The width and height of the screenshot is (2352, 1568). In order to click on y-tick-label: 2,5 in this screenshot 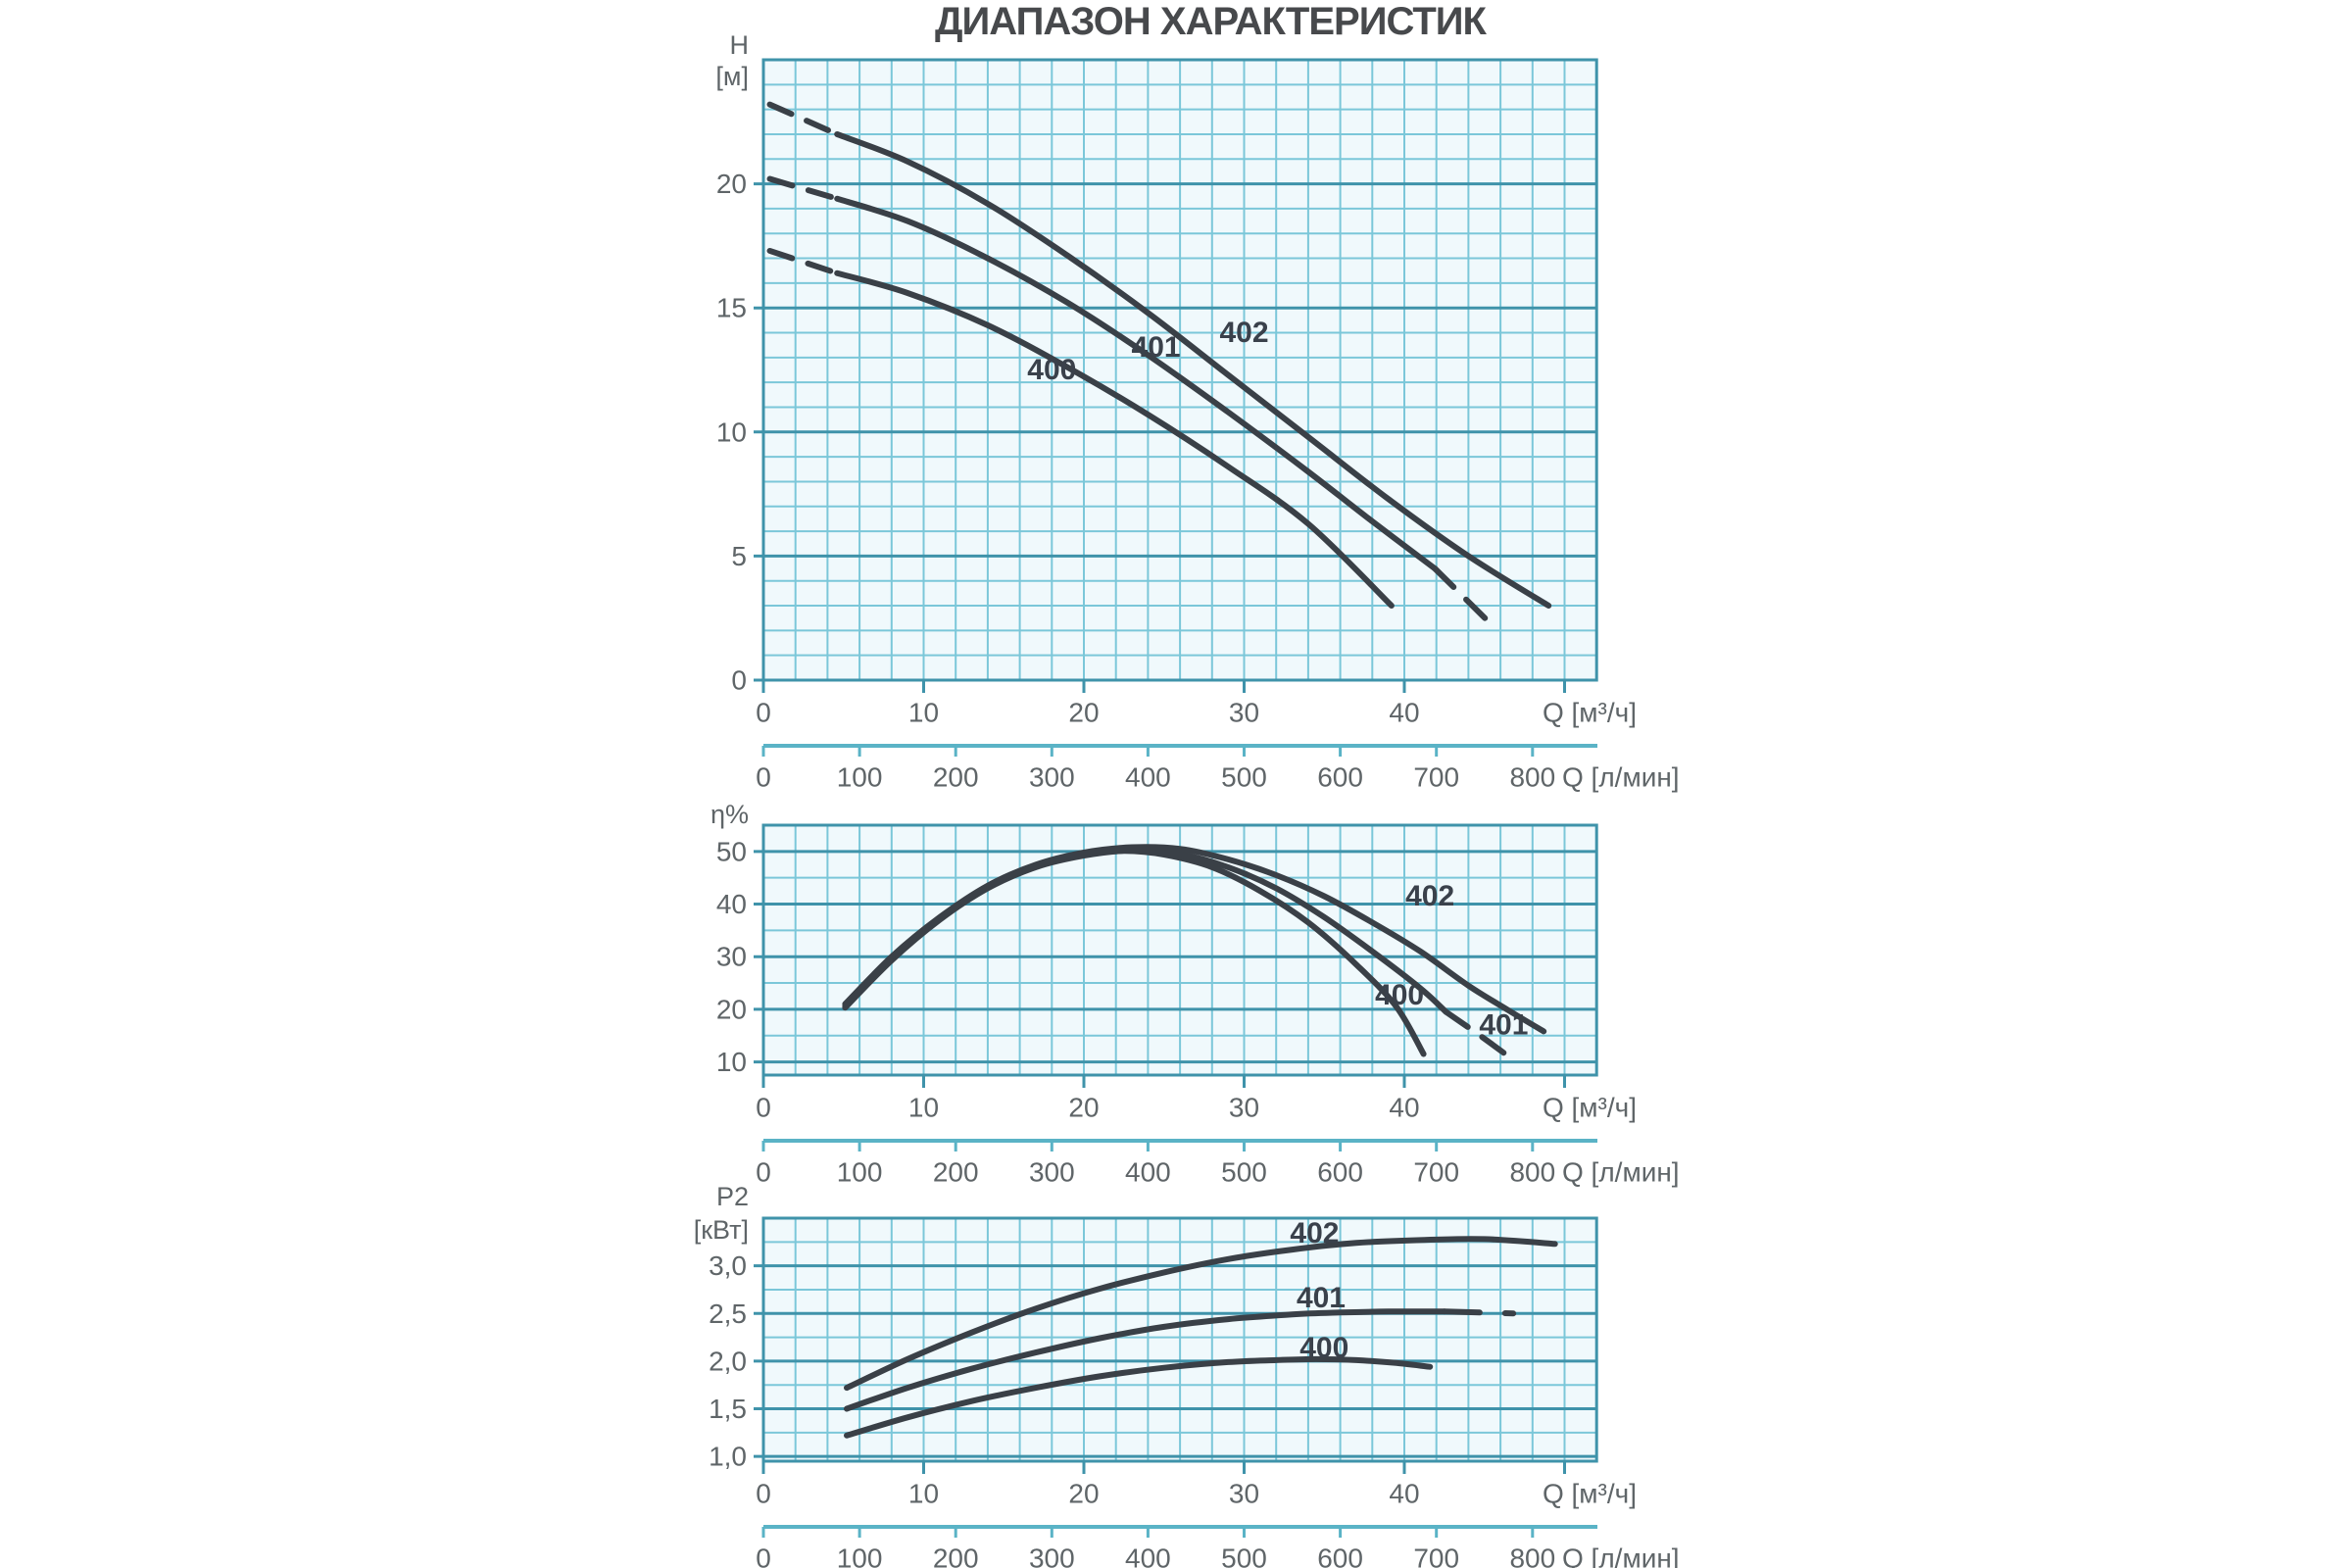, I will do `click(728, 1313)`.